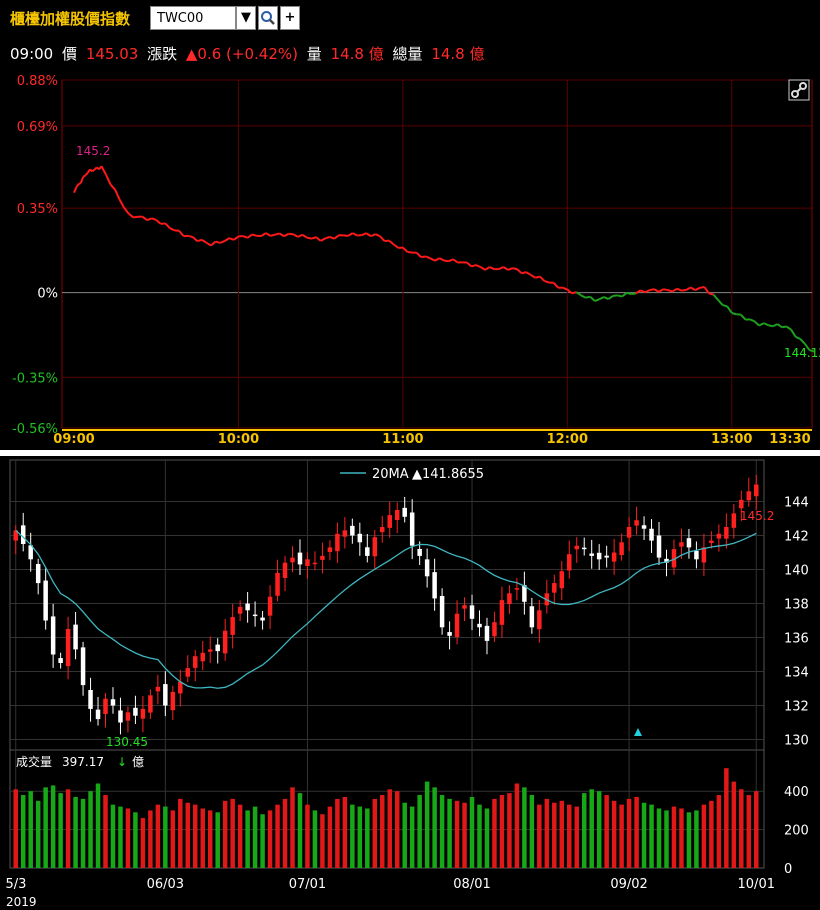  Describe the element at coordinates (471, 884) in the screenshot. I see `daily-x-tick: 08/01` at that location.